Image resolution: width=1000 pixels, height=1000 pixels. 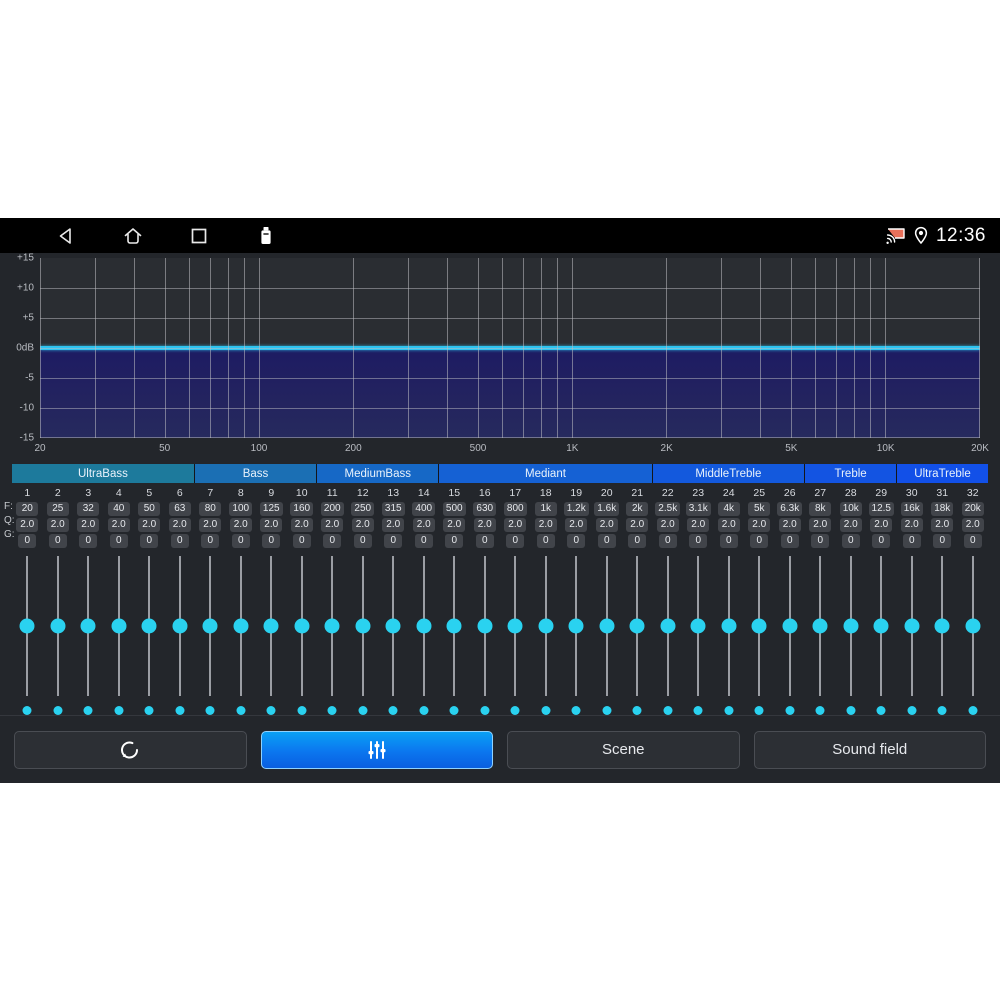 What do you see at coordinates (911, 509) in the screenshot?
I see `frequency-value: 16k` at bounding box center [911, 509].